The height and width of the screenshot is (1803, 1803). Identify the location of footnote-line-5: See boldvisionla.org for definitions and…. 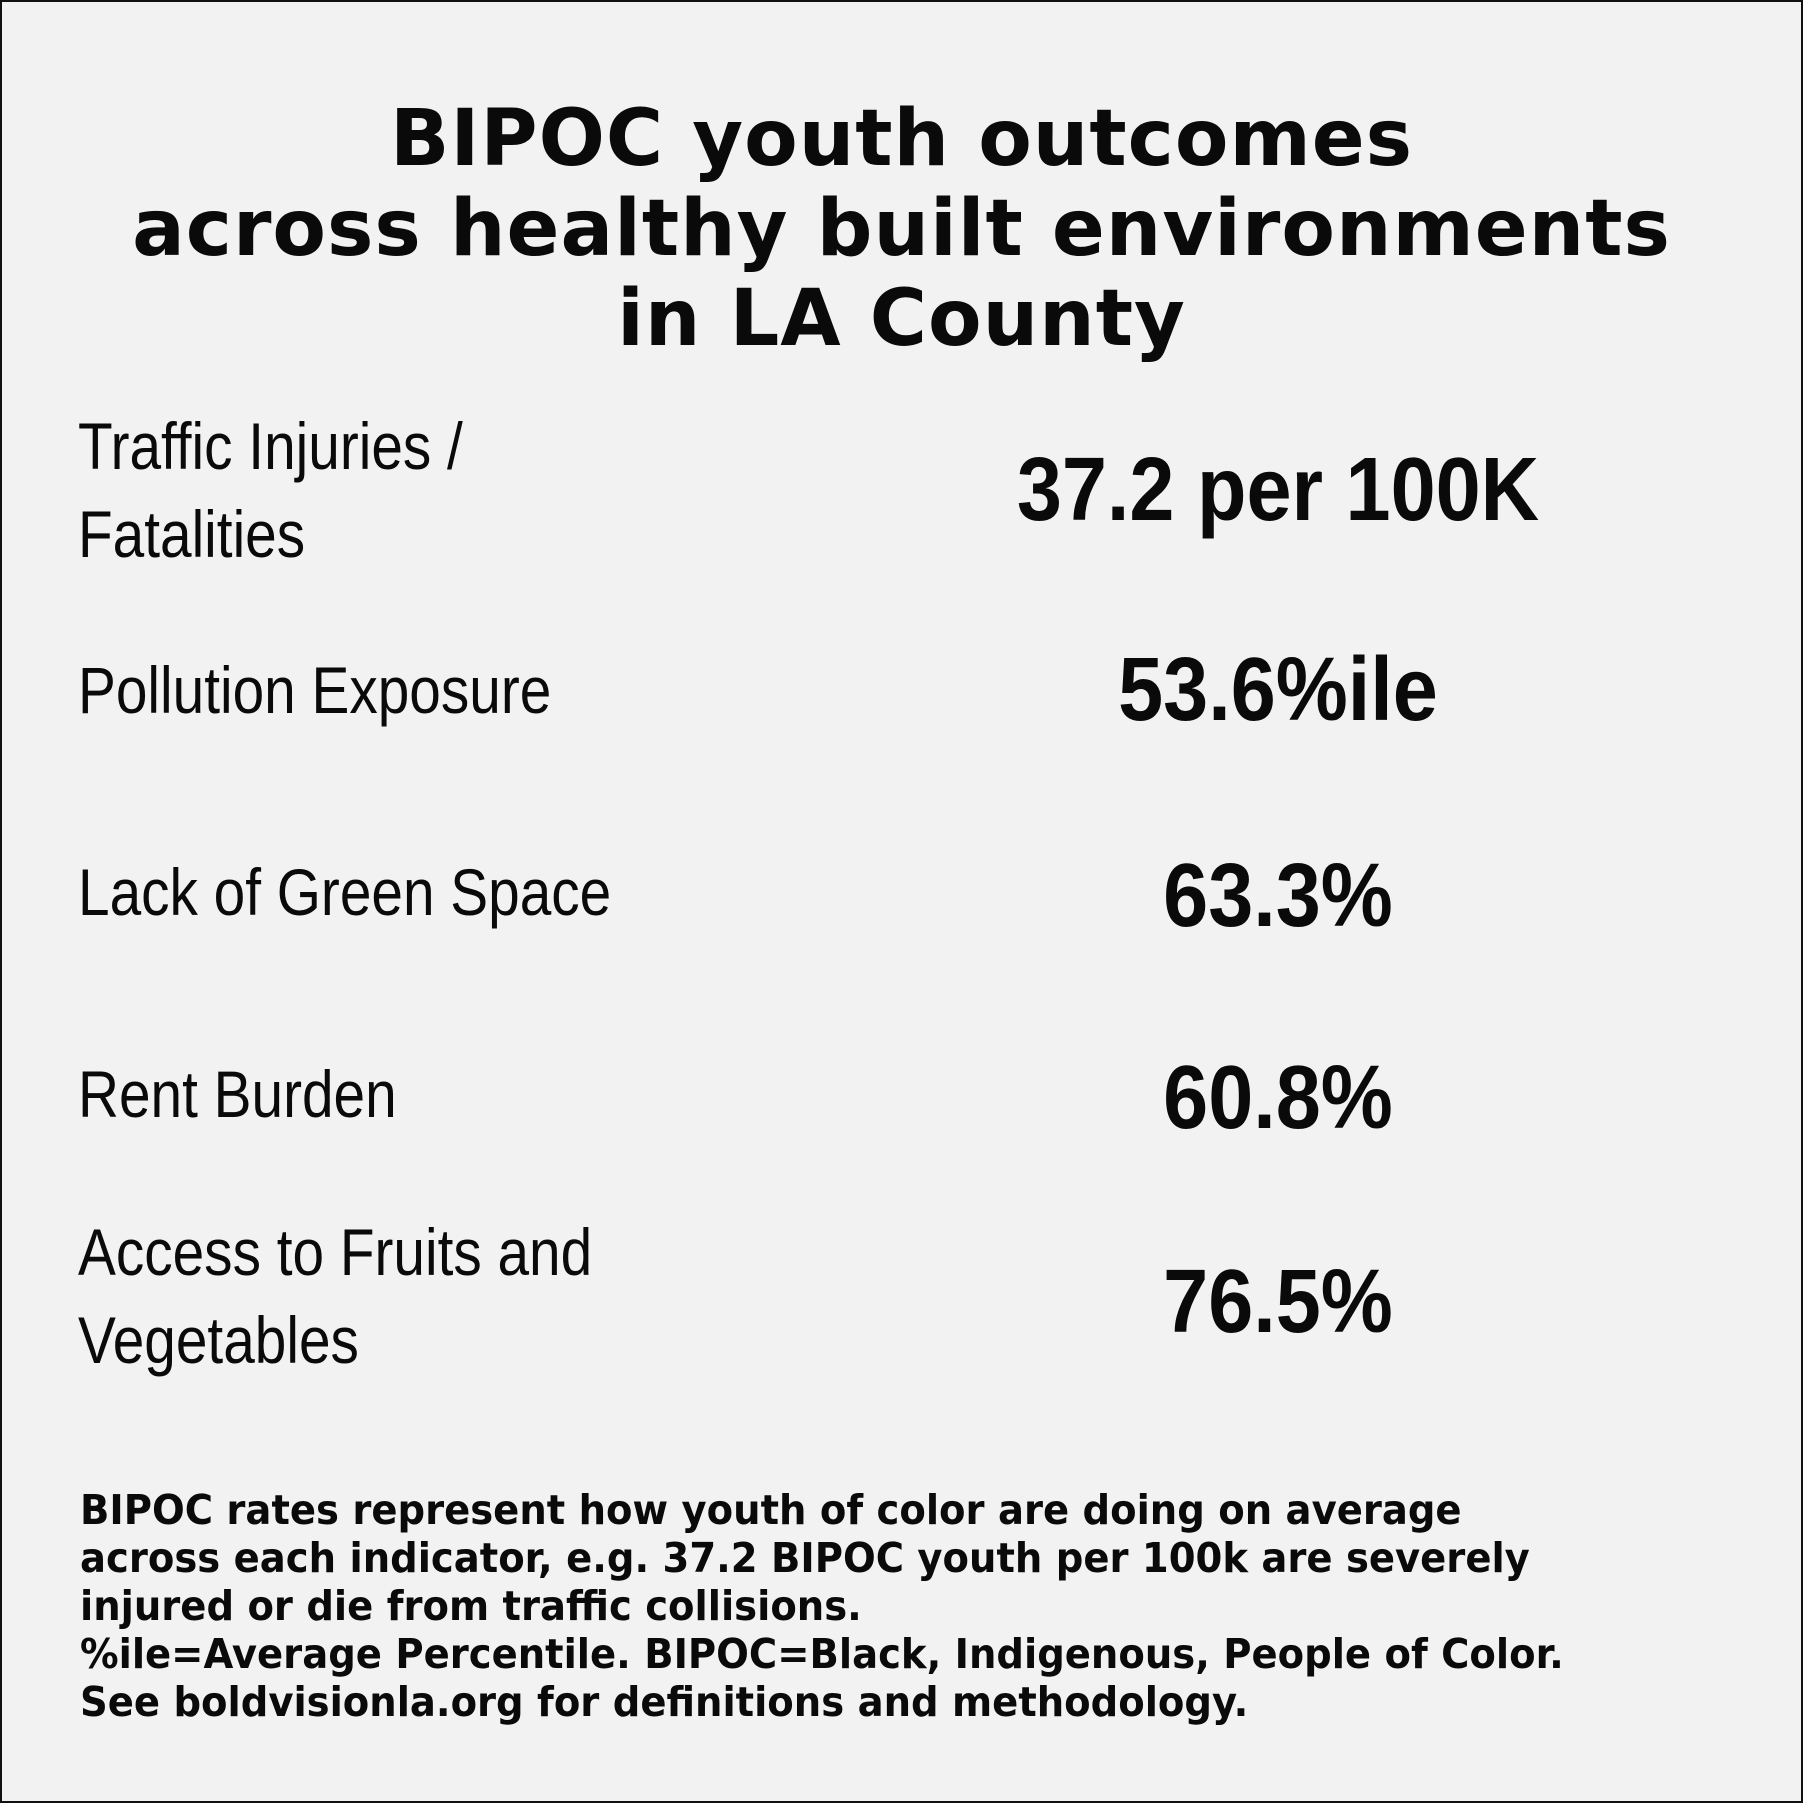
(664, 1702).